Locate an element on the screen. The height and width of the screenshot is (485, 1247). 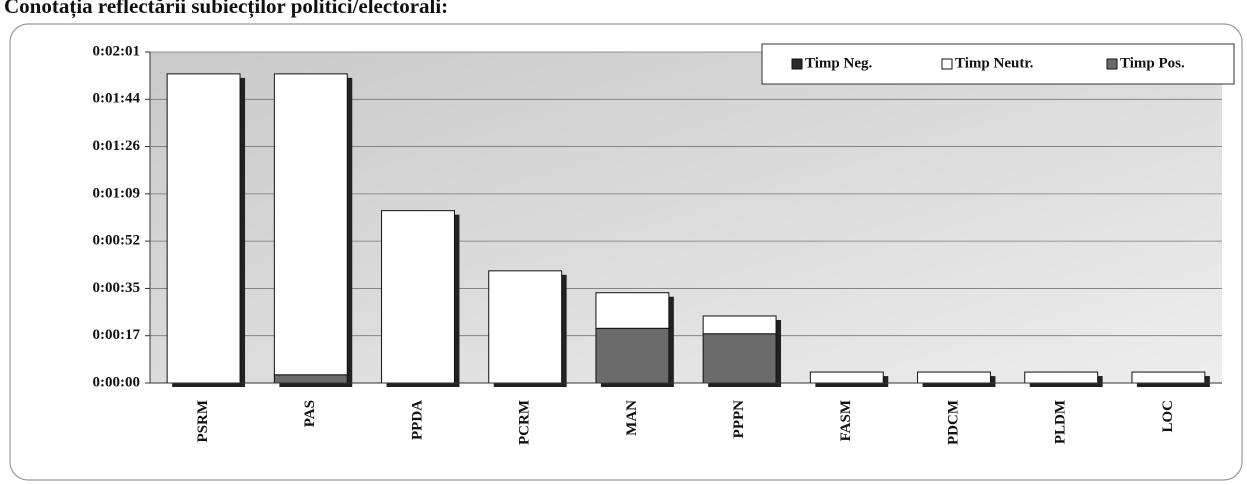
x-tick-label: PPDA is located at coordinates (417, 420).